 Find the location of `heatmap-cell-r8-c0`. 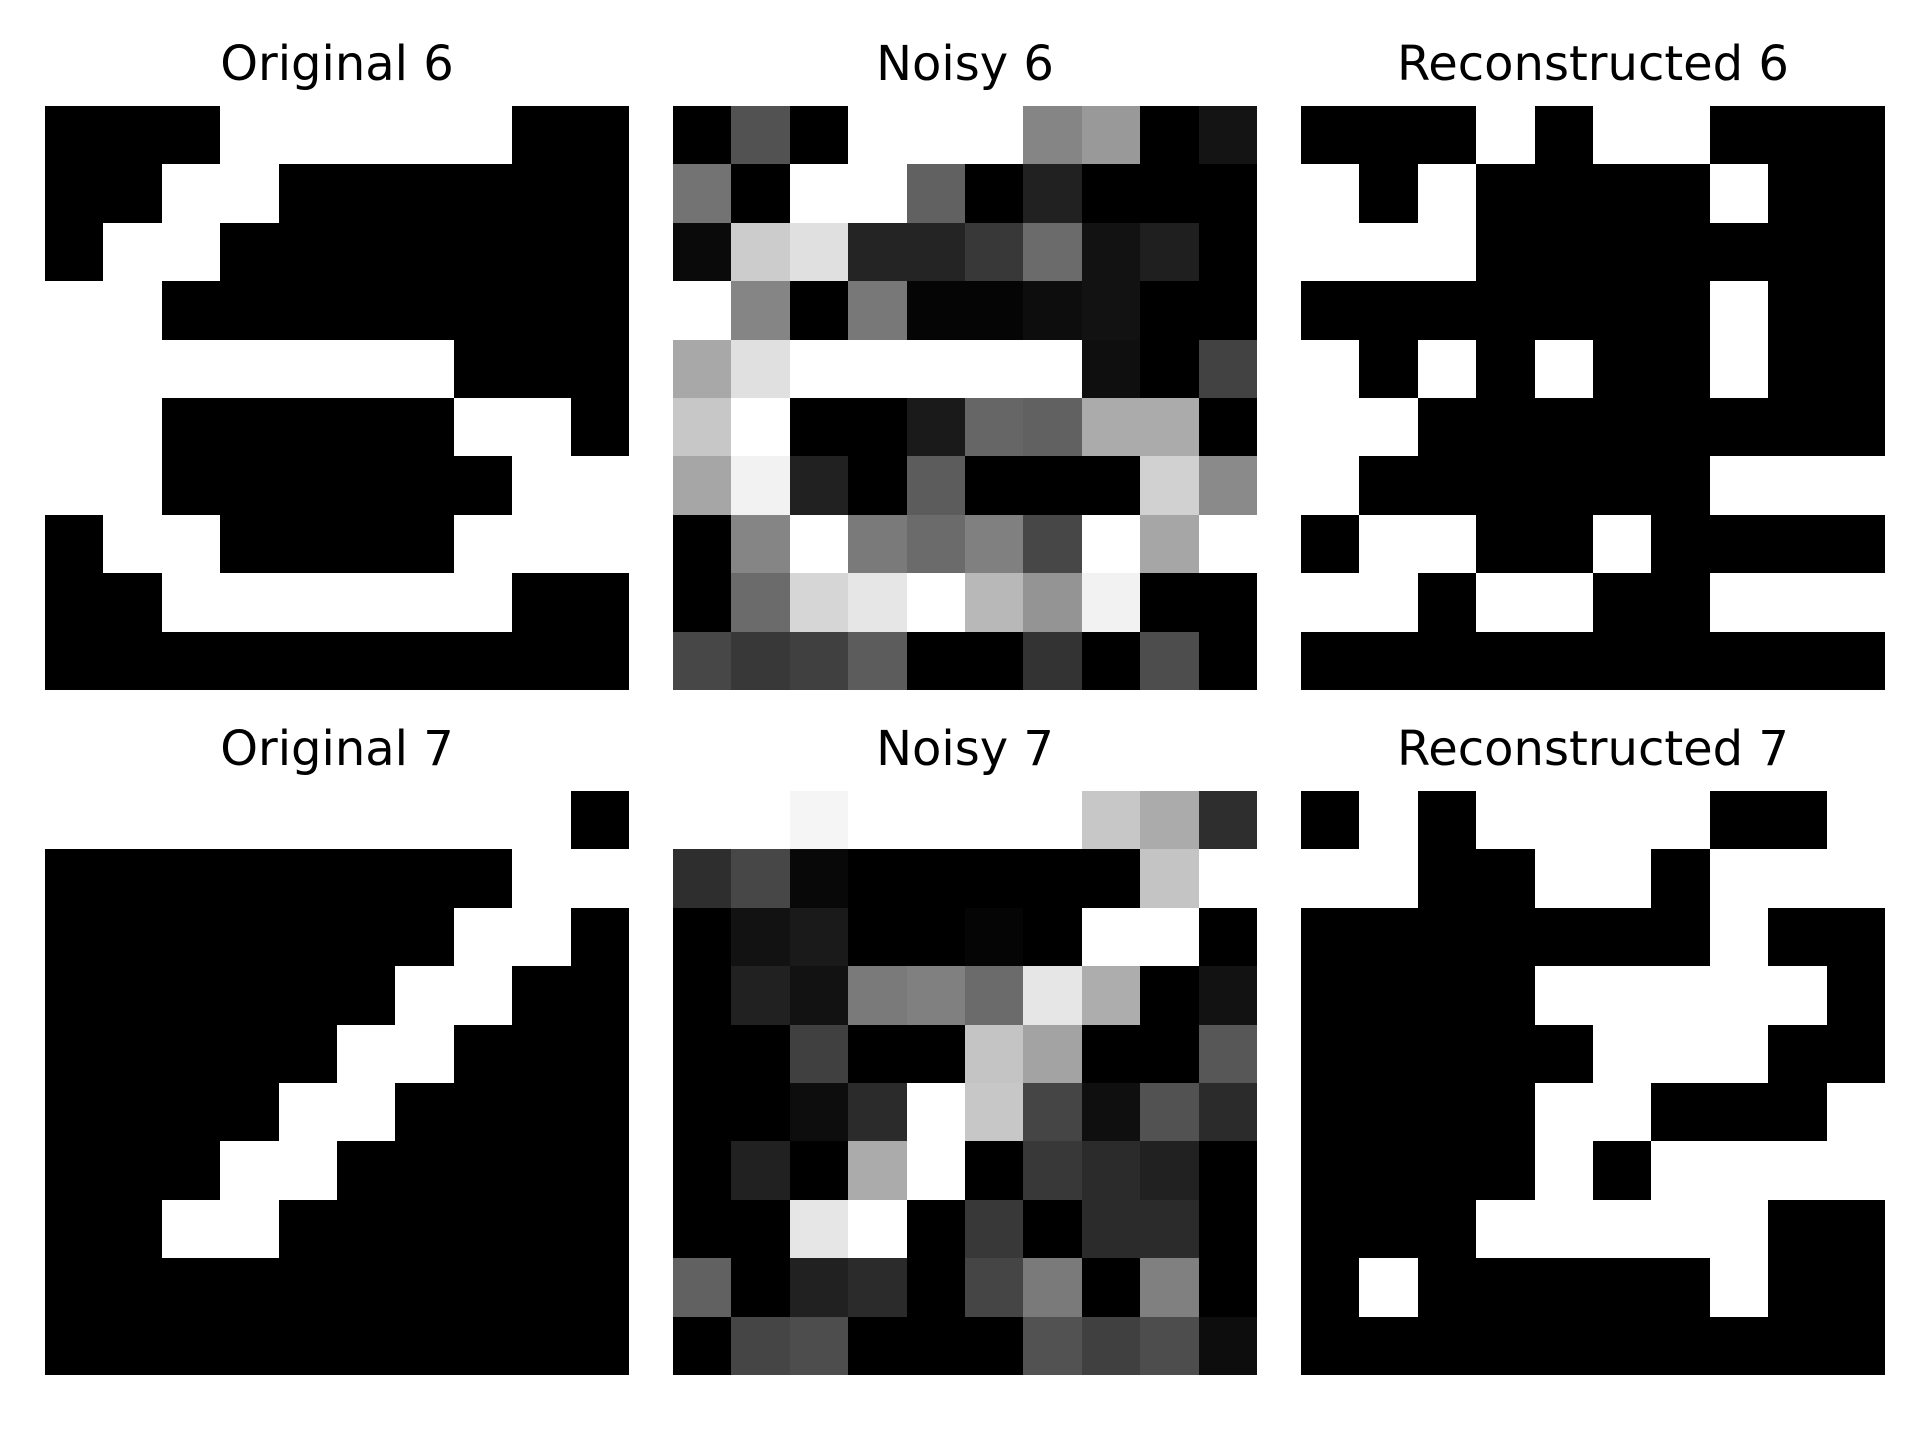

heatmap-cell-r8-c0 is located at coordinates (1330, 1287).